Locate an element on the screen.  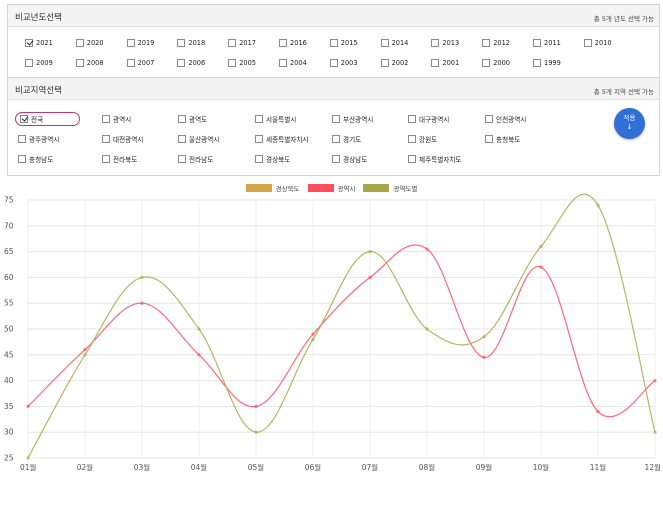
region-5-checkbox: 대구광역시 is located at coordinates (428, 119).